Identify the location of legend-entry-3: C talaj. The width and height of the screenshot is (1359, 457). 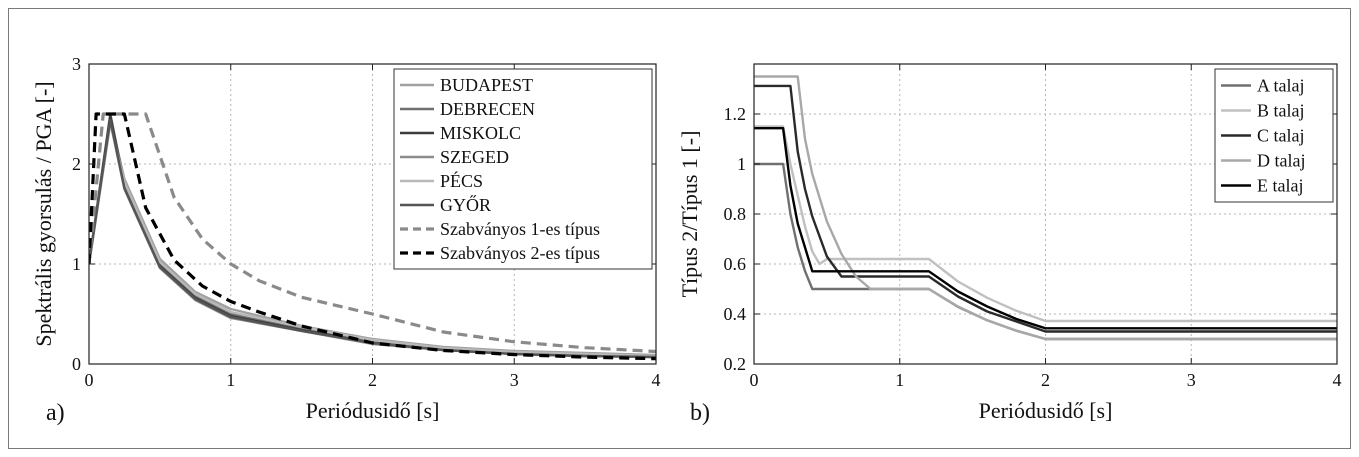
(1281, 136).